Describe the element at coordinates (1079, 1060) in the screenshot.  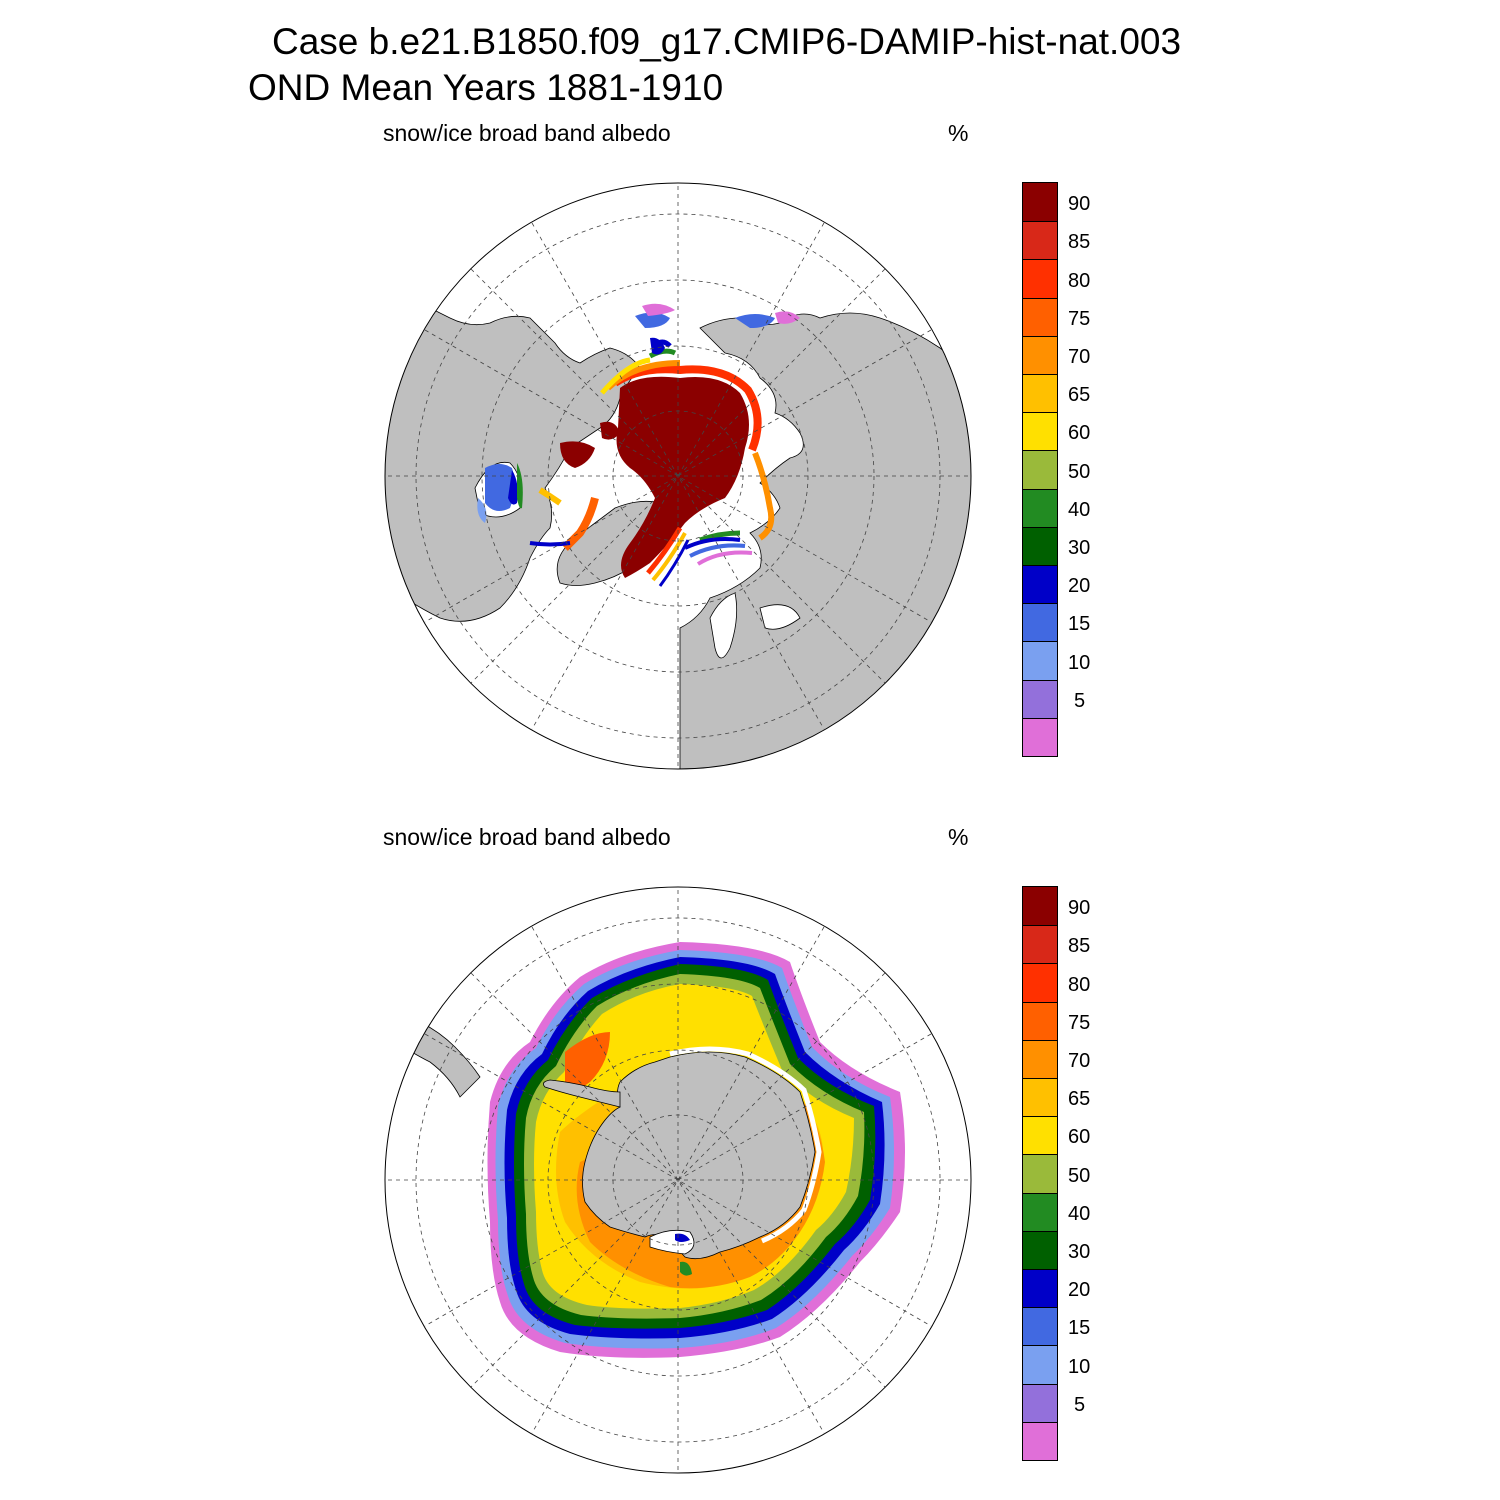
I see `south-colorbar-label: 70` at that location.